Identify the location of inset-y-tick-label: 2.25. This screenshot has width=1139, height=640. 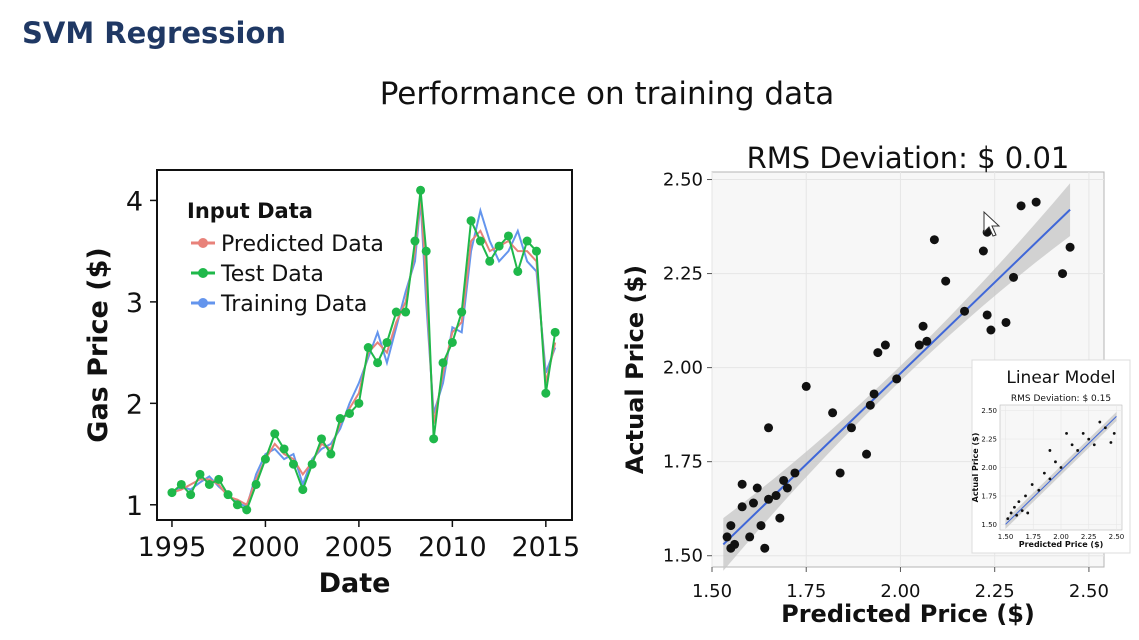
(989, 440).